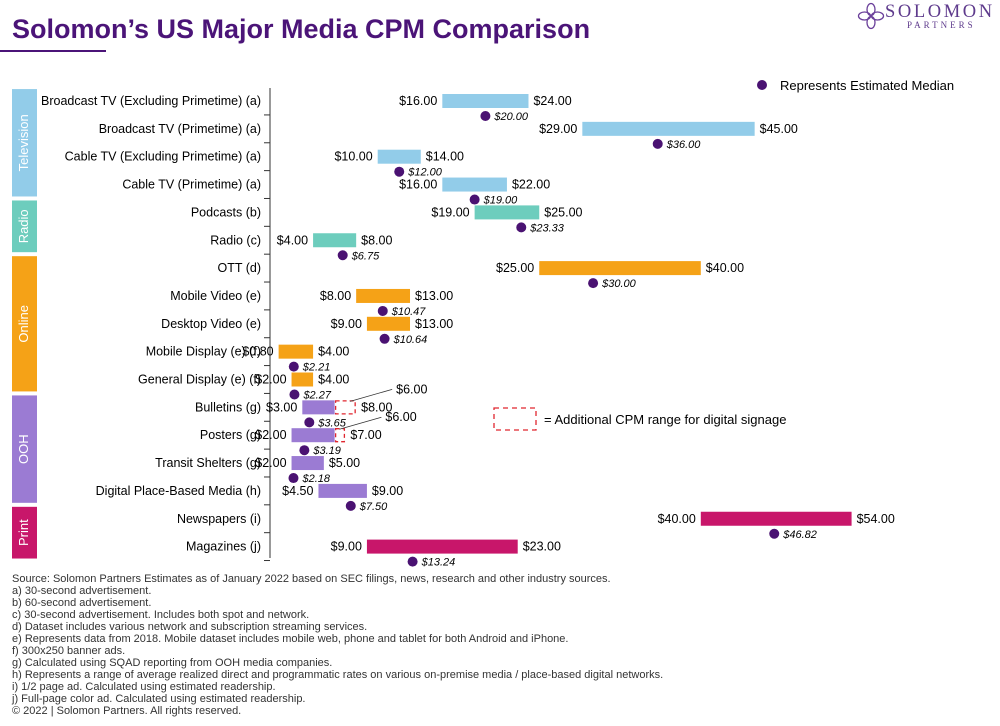  Describe the element at coordinates (163, 157) in the screenshot. I see `category-label: Cable TV (Excluding Primetime) (a)` at that location.